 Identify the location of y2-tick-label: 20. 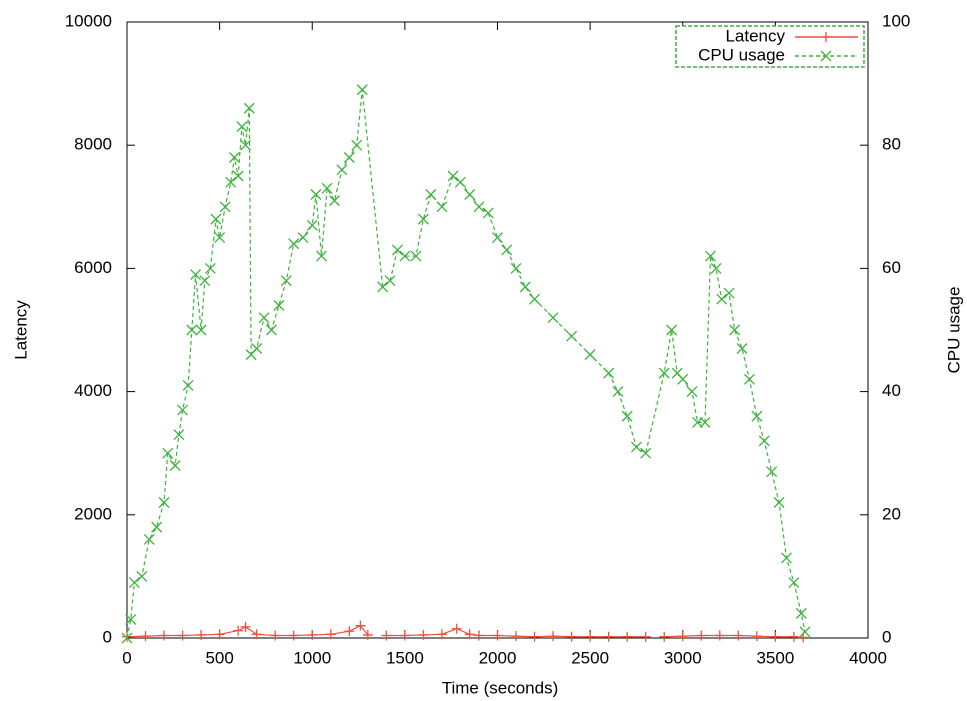
(891, 513).